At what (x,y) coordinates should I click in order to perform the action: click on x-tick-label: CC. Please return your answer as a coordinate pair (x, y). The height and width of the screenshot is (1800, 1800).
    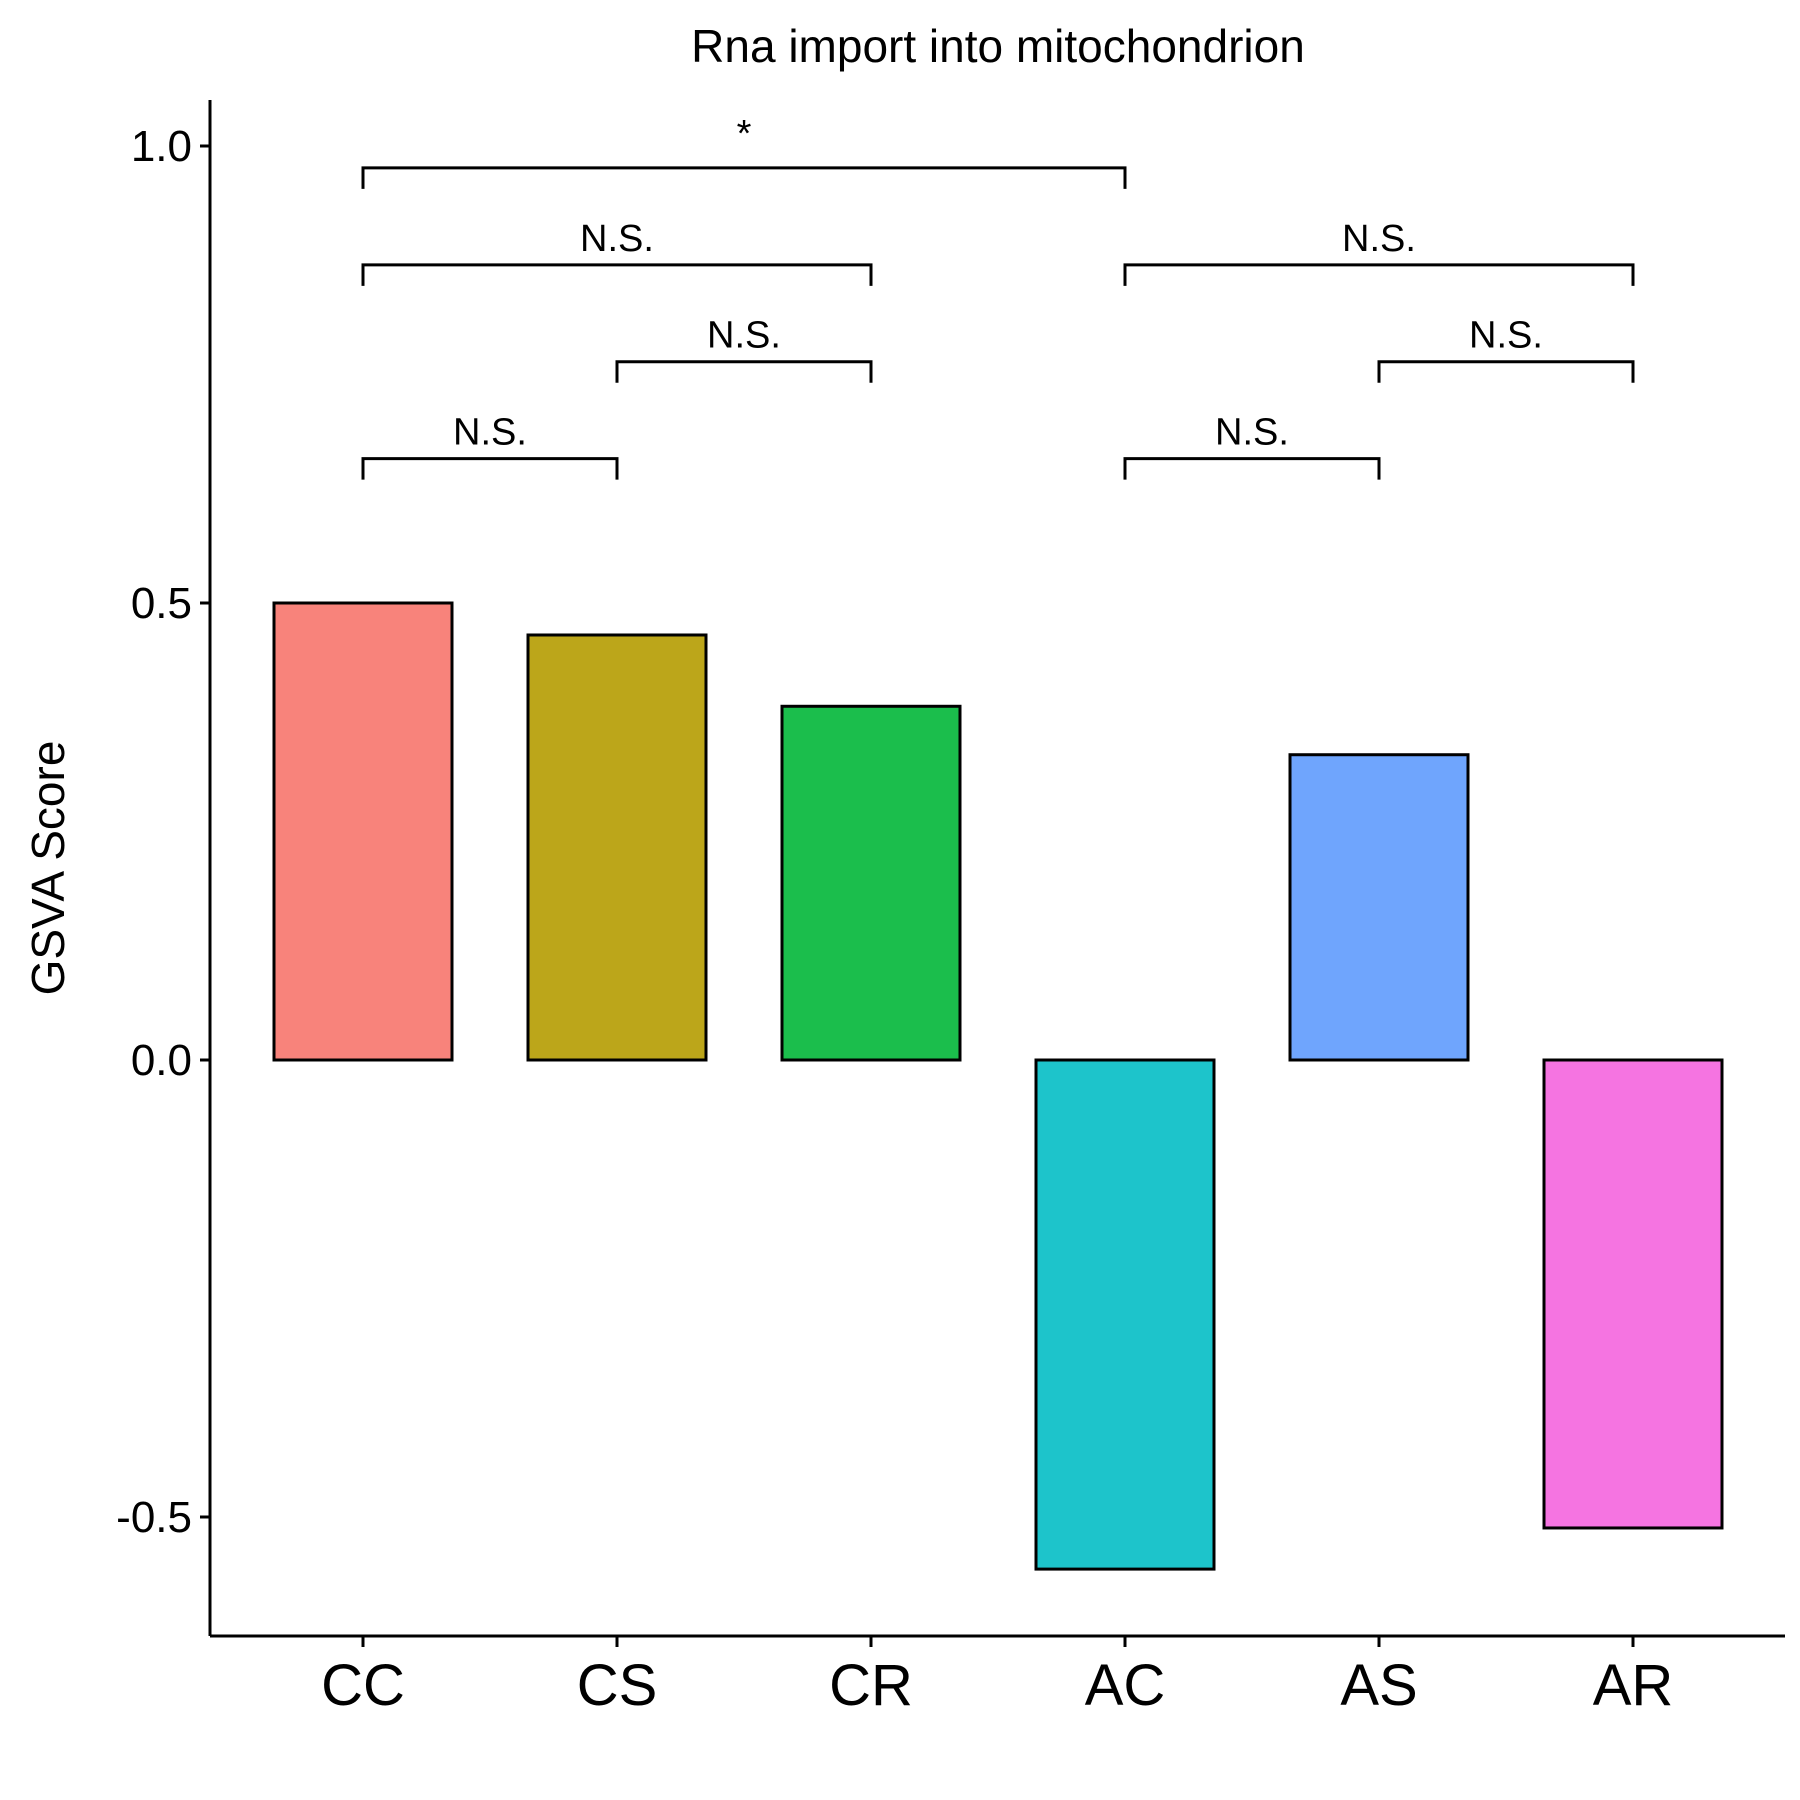
    Looking at the image, I should click on (363, 1685).